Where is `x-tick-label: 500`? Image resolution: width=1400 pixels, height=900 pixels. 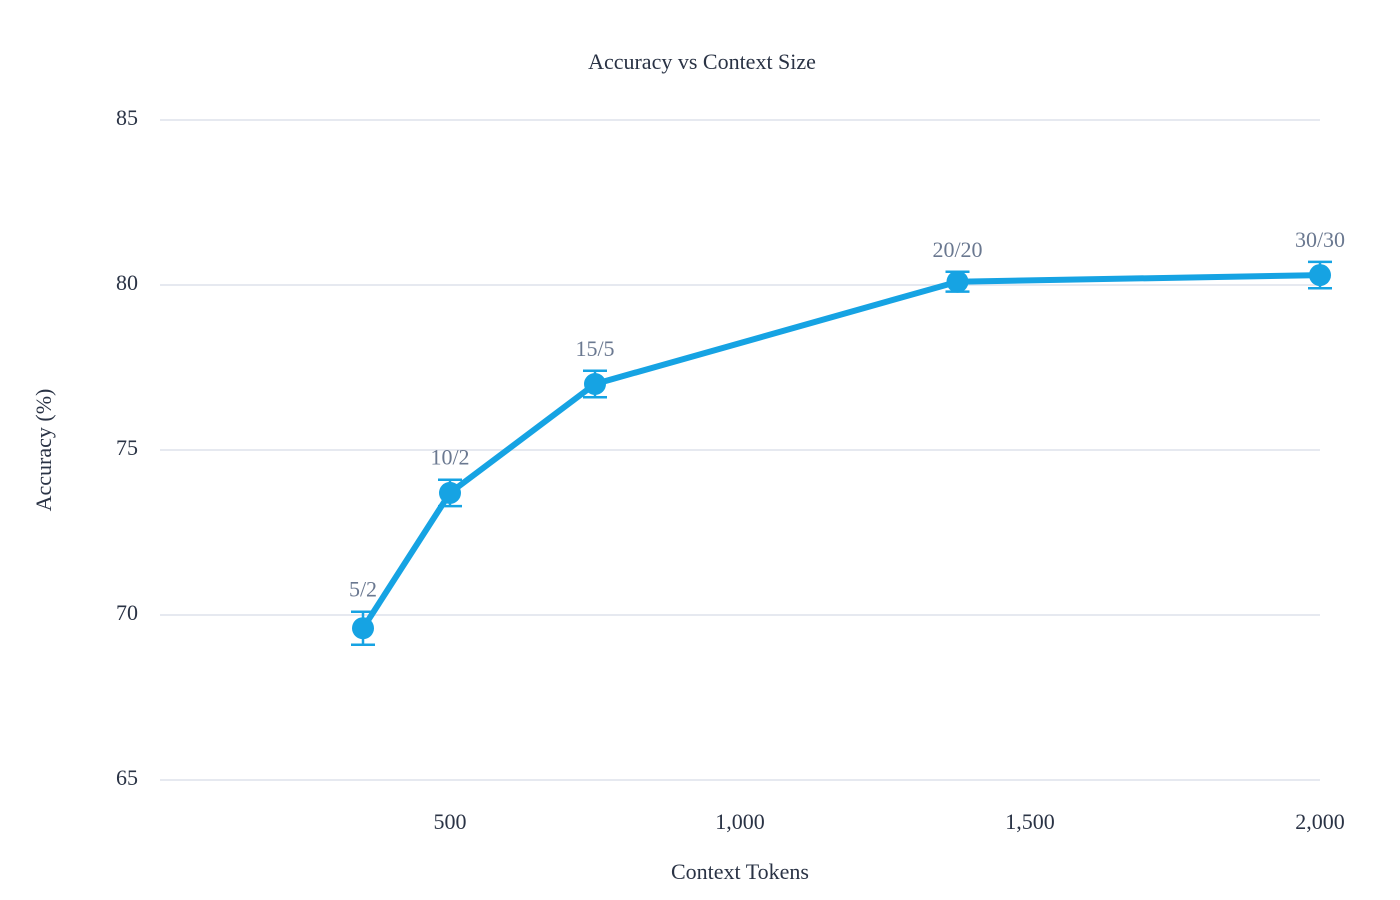
x-tick-label: 500 is located at coordinates (450, 821).